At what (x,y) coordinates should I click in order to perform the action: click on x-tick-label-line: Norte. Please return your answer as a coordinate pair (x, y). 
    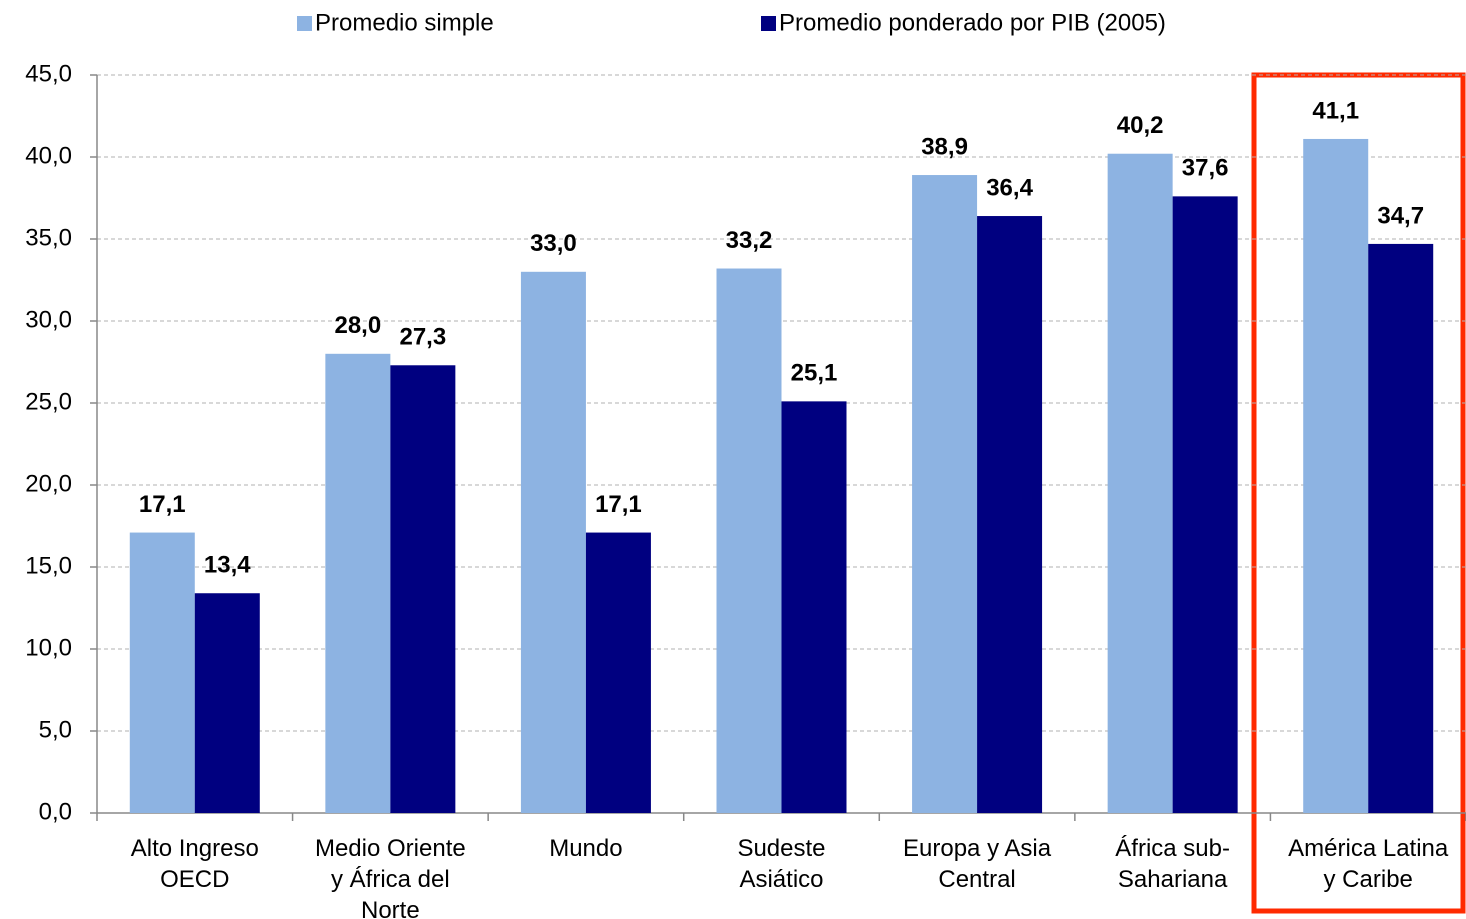
    Looking at the image, I should click on (390, 908).